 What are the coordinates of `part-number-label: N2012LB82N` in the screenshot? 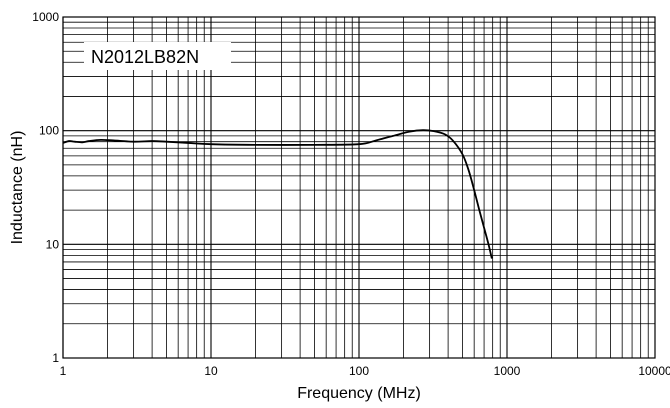 It's located at (145, 57).